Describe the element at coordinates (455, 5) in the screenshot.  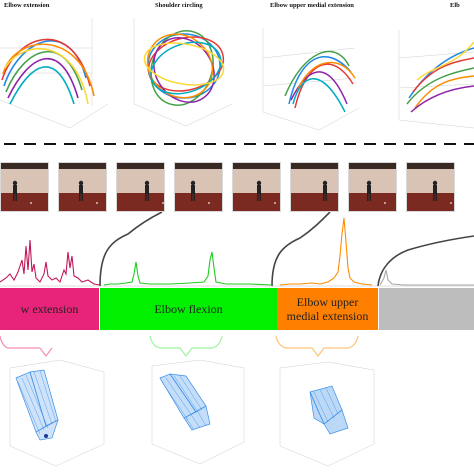
I see `panel-title-elb: Elb` at that location.